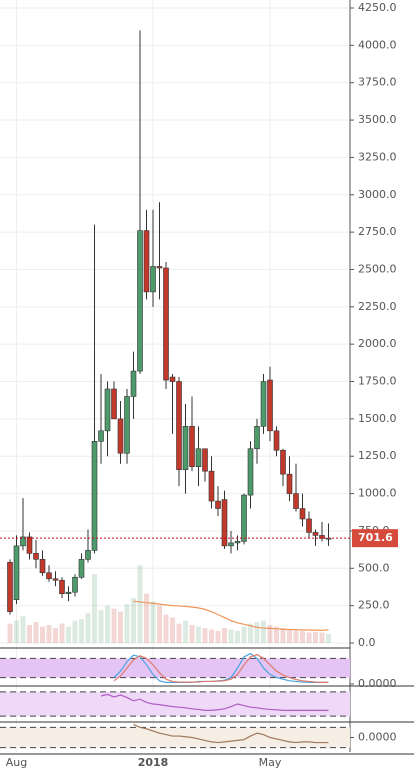 The image size is (414, 777). What do you see at coordinates (16, 762) in the screenshot?
I see `x-tick-label: Aug` at bounding box center [16, 762].